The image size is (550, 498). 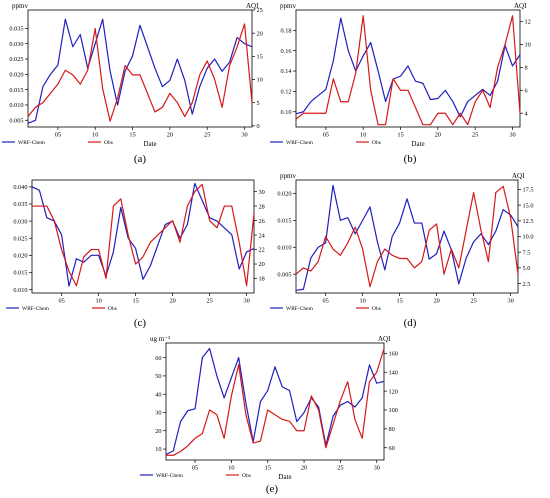 What do you see at coordinates (16, 44) in the screenshot?
I see `y-tick-label: 0.030` at bounding box center [16, 44].